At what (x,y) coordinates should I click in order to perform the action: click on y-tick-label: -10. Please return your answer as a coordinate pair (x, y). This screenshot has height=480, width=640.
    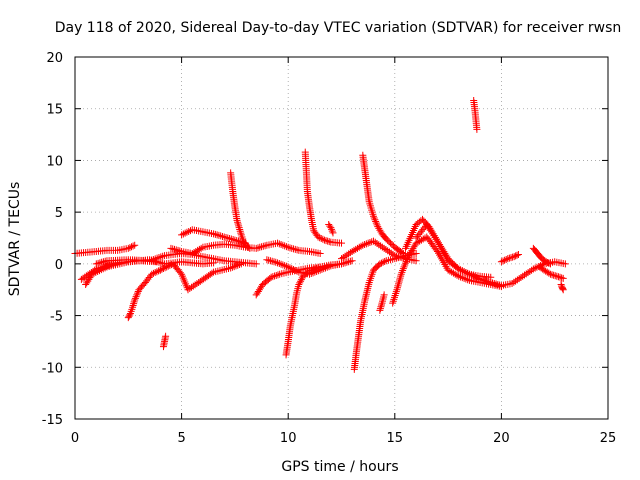
    Looking at the image, I should click on (52, 368).